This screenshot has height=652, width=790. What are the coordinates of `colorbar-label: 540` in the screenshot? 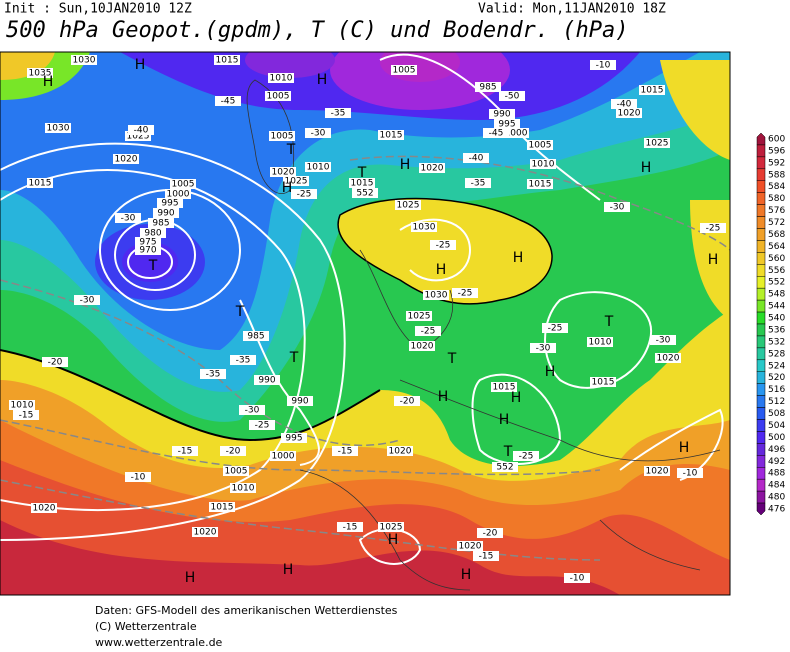 It's located at (776, 319).